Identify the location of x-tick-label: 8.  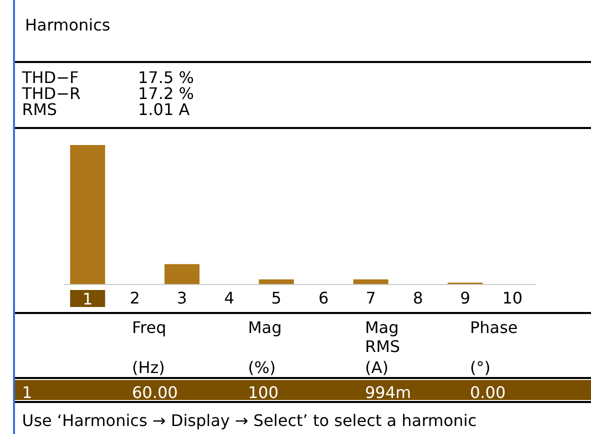
(418, 298).